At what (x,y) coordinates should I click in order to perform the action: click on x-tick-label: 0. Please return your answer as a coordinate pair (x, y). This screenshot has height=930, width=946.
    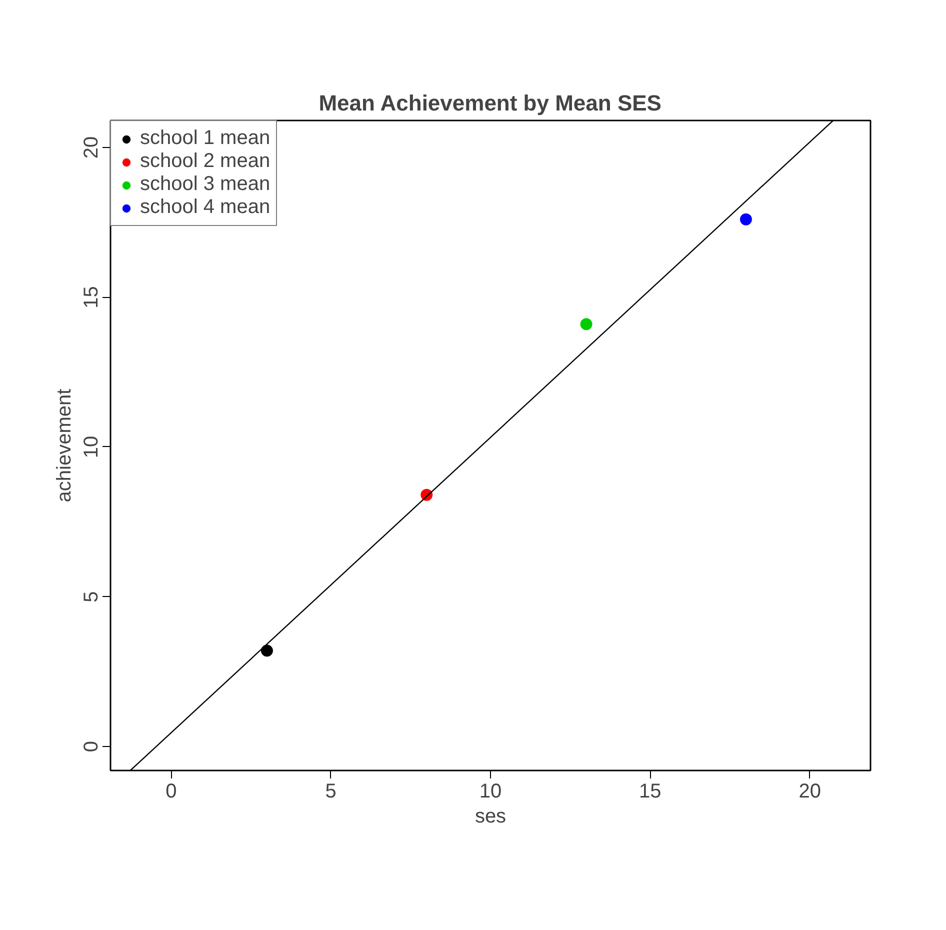
    Looking at the image, I should click on (171, 791).